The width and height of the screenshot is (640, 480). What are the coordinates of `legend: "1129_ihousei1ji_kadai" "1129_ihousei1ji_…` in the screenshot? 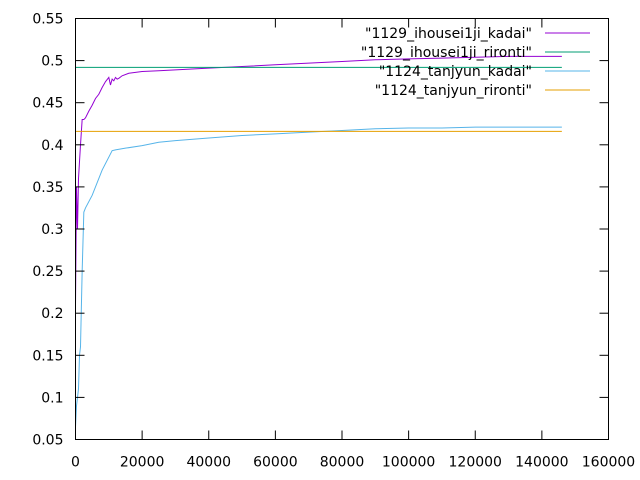 It's located at (475, 62).